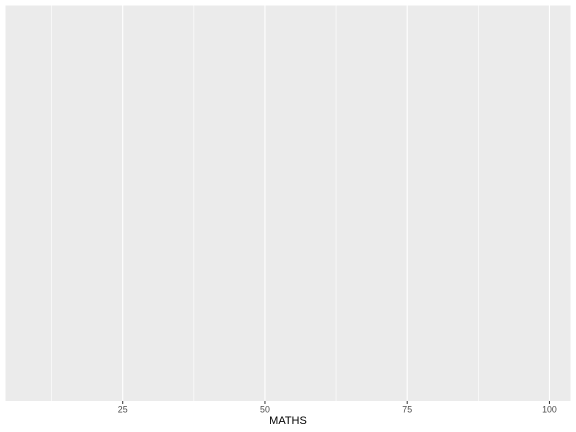 The image size is (576, 432). What do you see at coordinates (549, 410) in the screenshot?
I see `x-tick-label: 100` at bounding box center [549, 410].